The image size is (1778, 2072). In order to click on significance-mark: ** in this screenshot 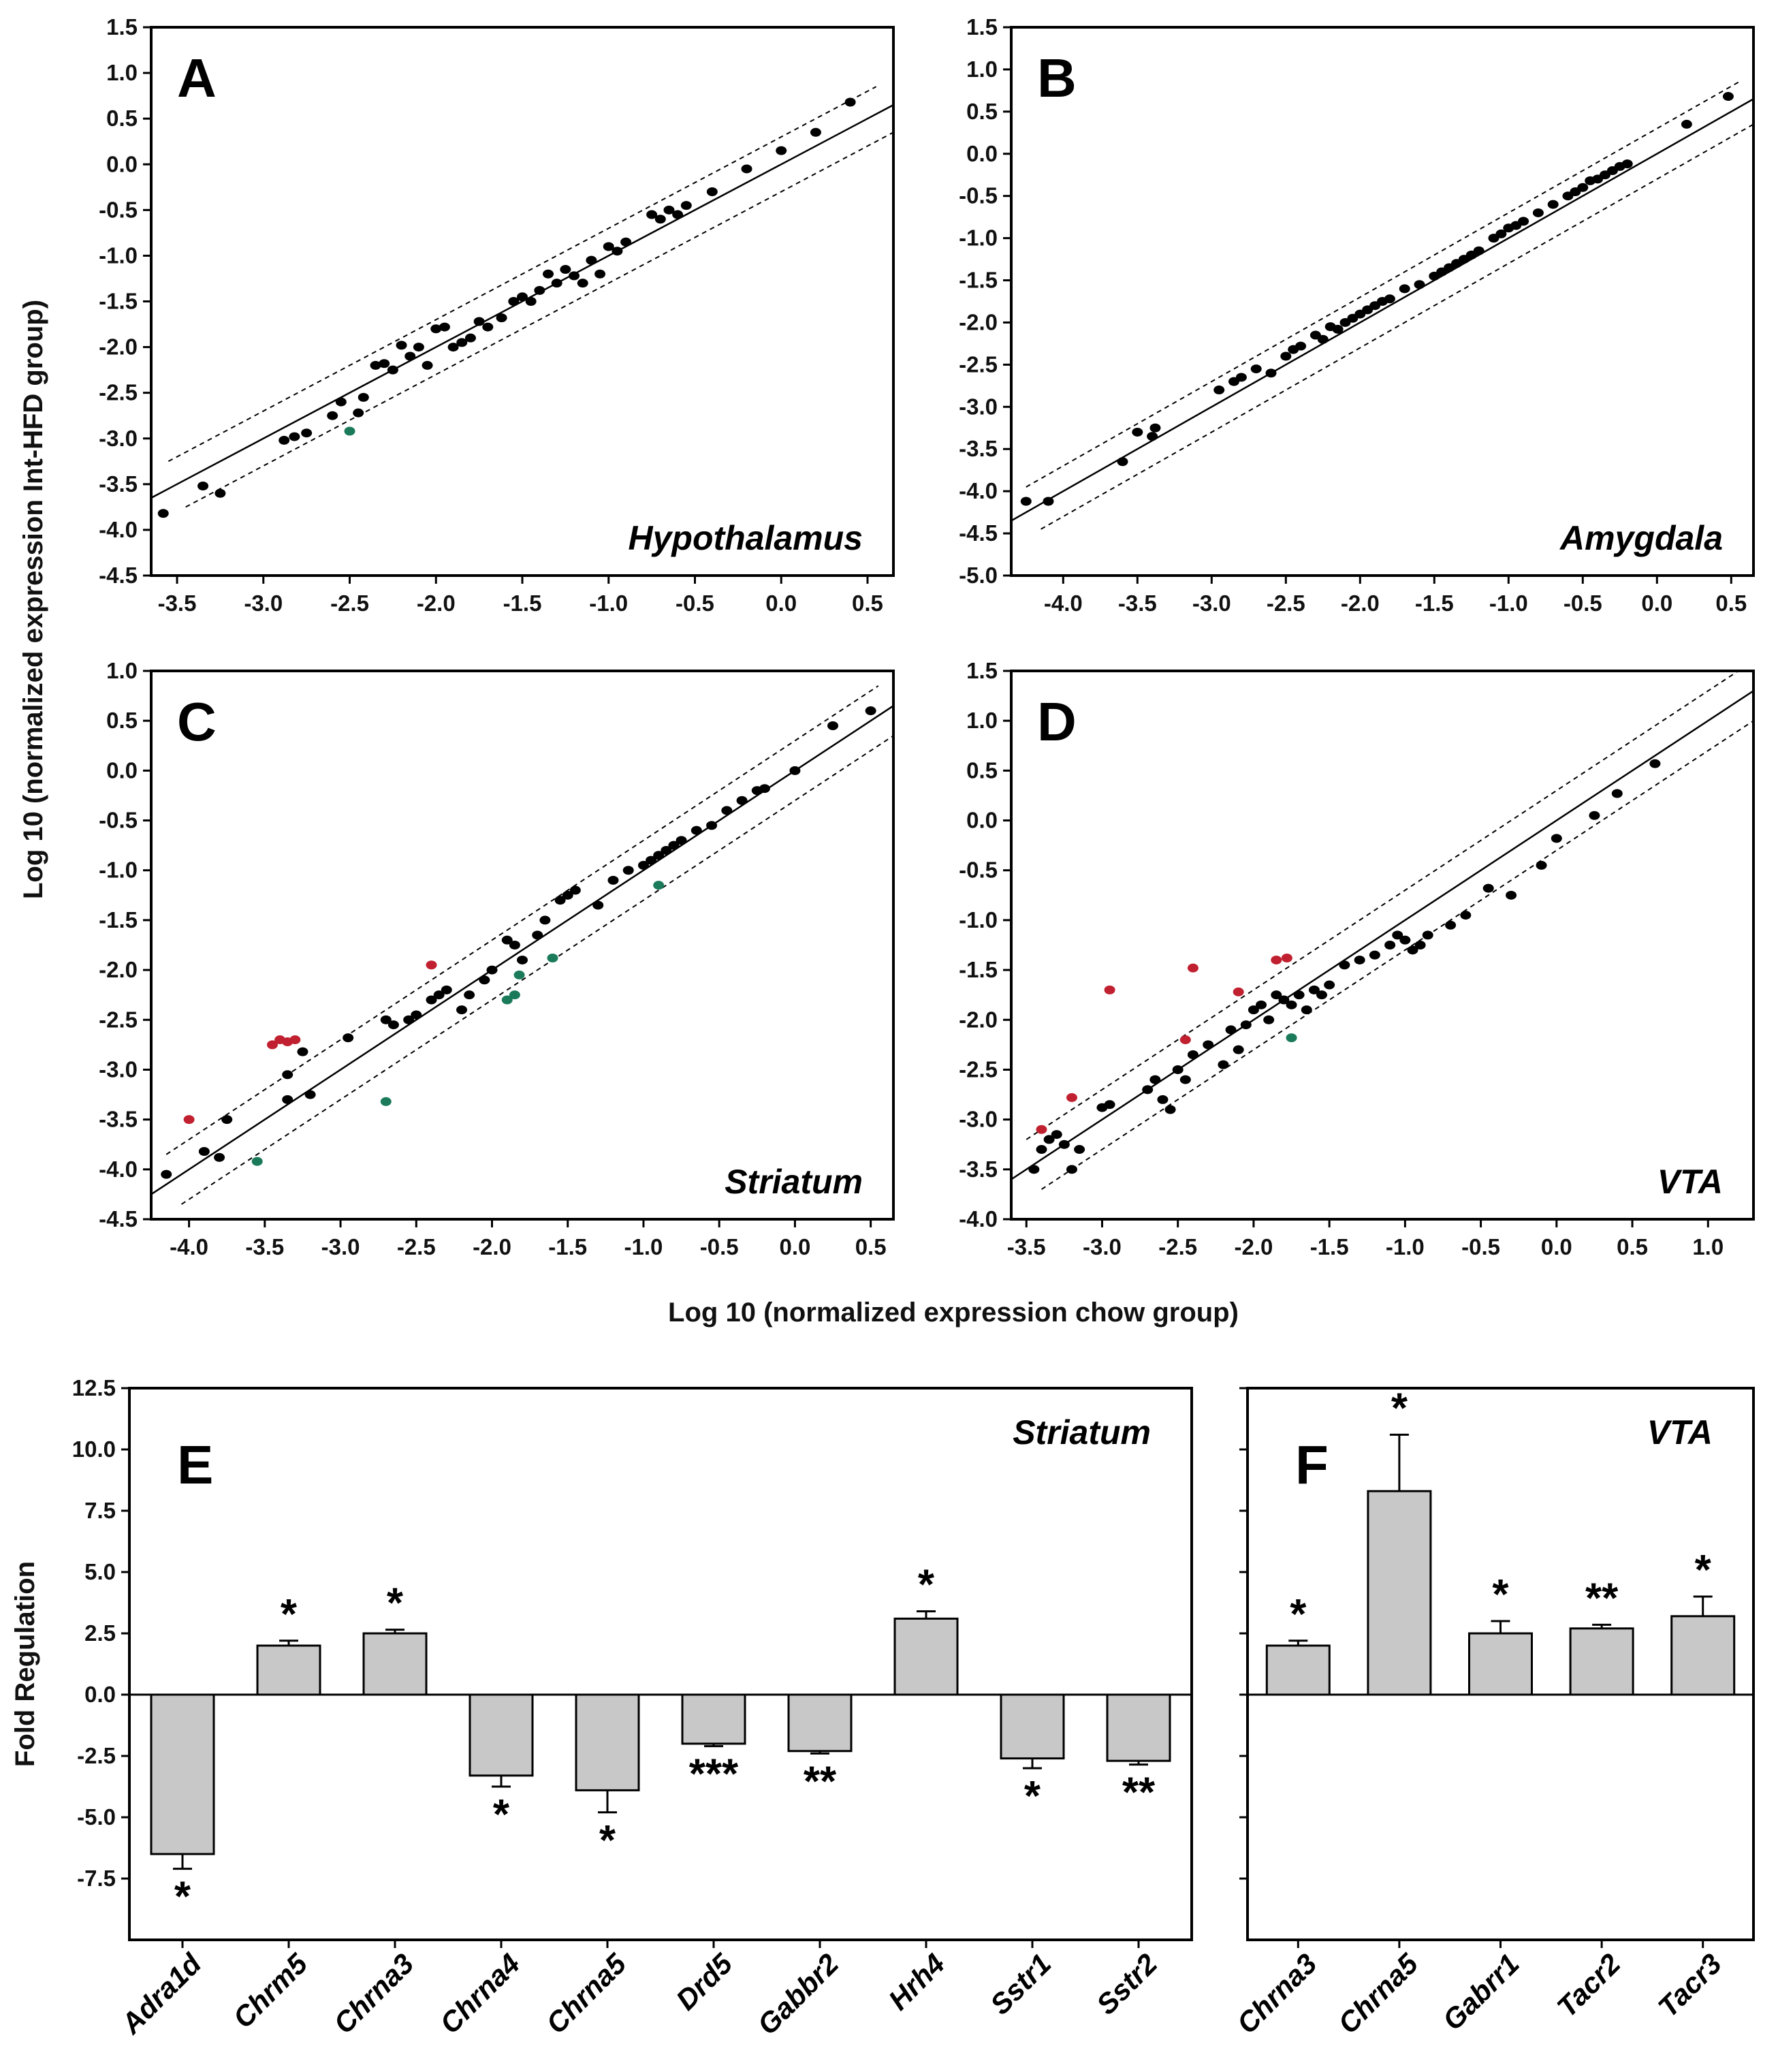, I will do `click(820, 1781)`.